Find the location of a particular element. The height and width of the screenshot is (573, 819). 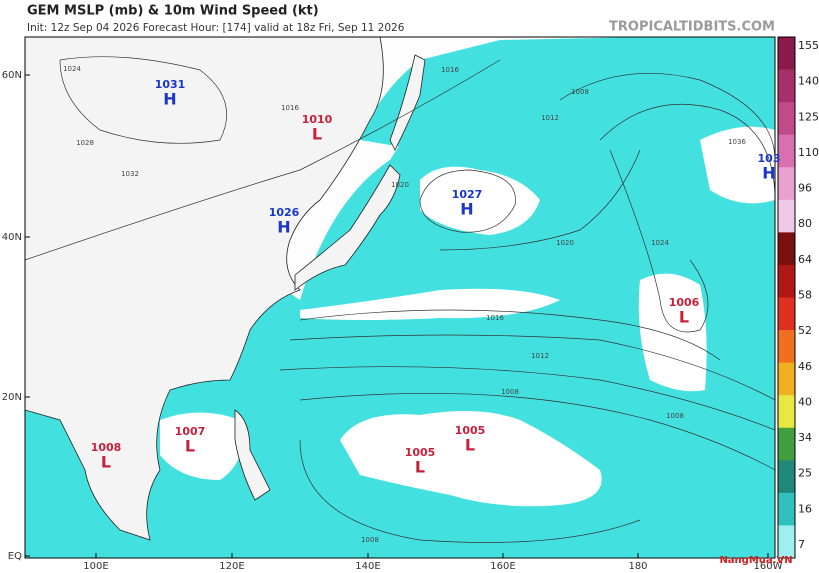

colorbar-tick-label: 40 is located at coordinates (805, 401).